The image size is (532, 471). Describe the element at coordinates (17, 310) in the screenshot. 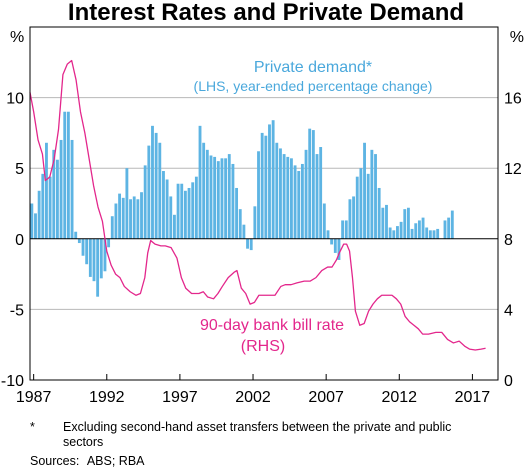

I see `left-axis-label: -5` at that location.